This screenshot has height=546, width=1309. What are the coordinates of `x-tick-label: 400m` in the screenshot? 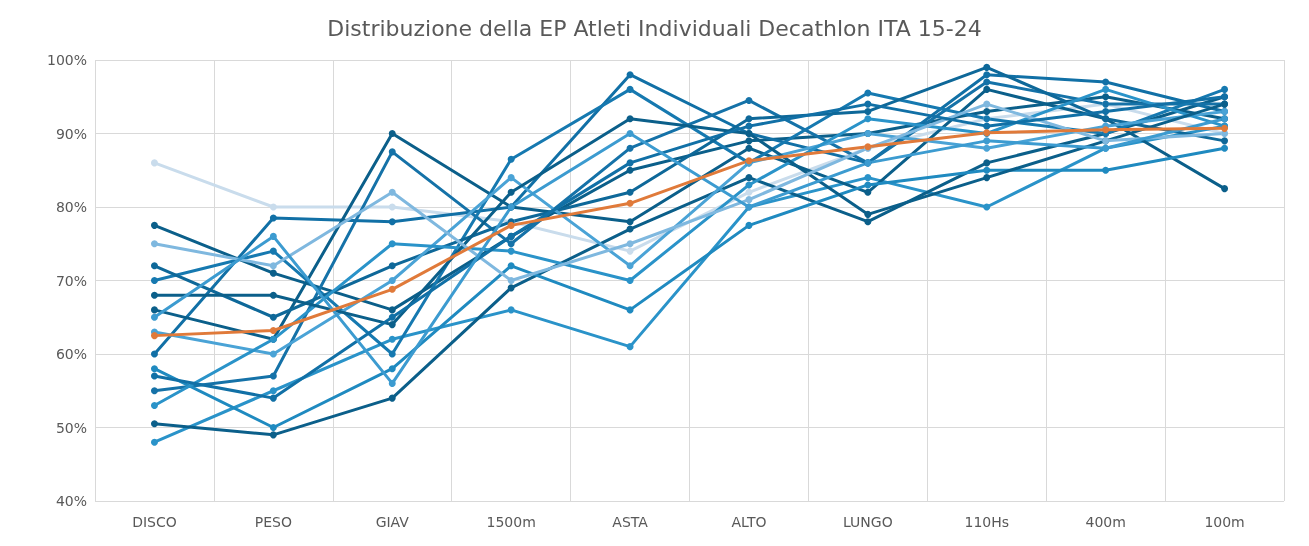 It's located at (1105, 522).